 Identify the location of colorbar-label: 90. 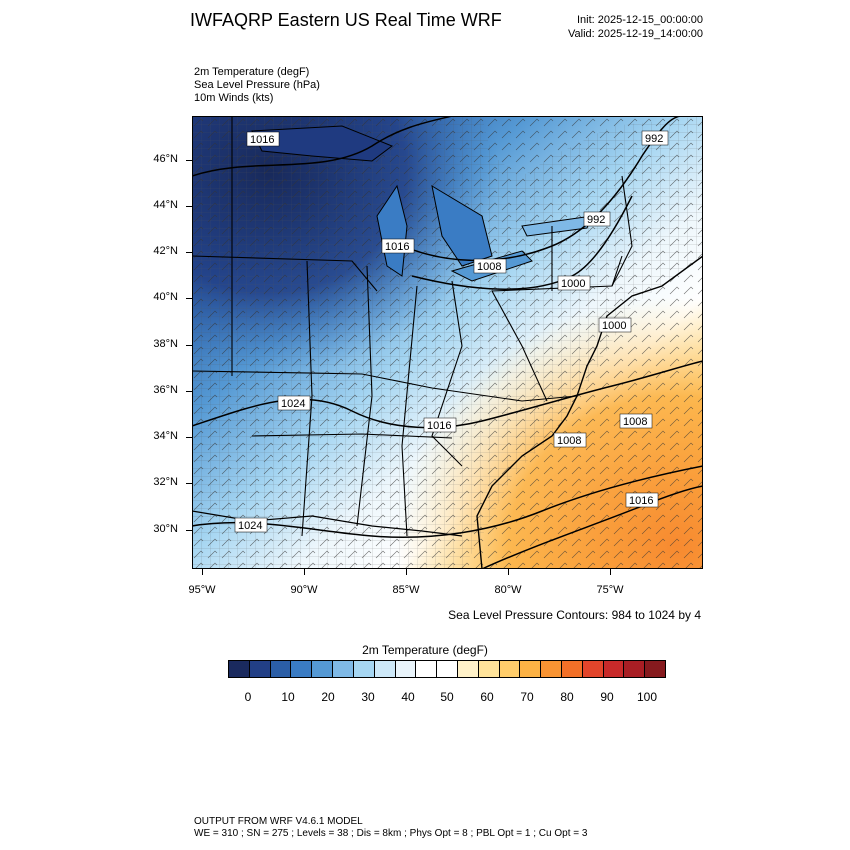
(607, 697).